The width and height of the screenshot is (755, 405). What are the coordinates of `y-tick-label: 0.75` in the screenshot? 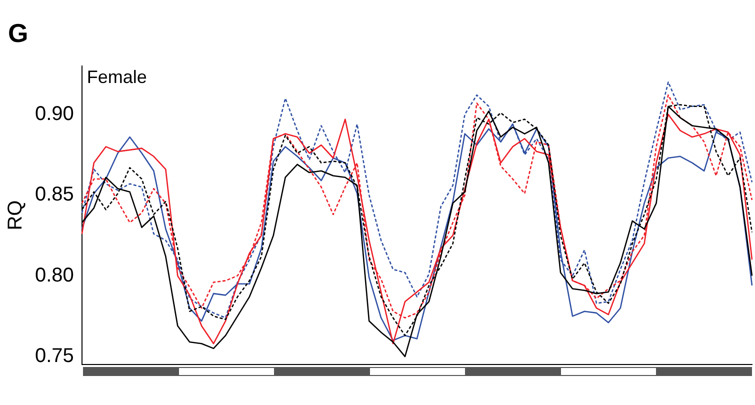 It's located at (54, 356).